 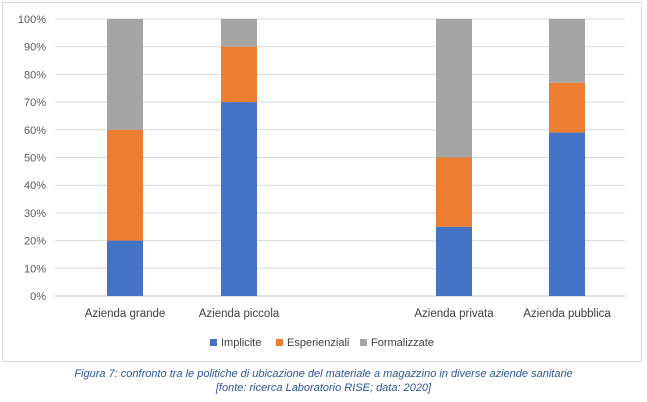 I want to click on legend-item: Implicite, so click(x=235, y=343).